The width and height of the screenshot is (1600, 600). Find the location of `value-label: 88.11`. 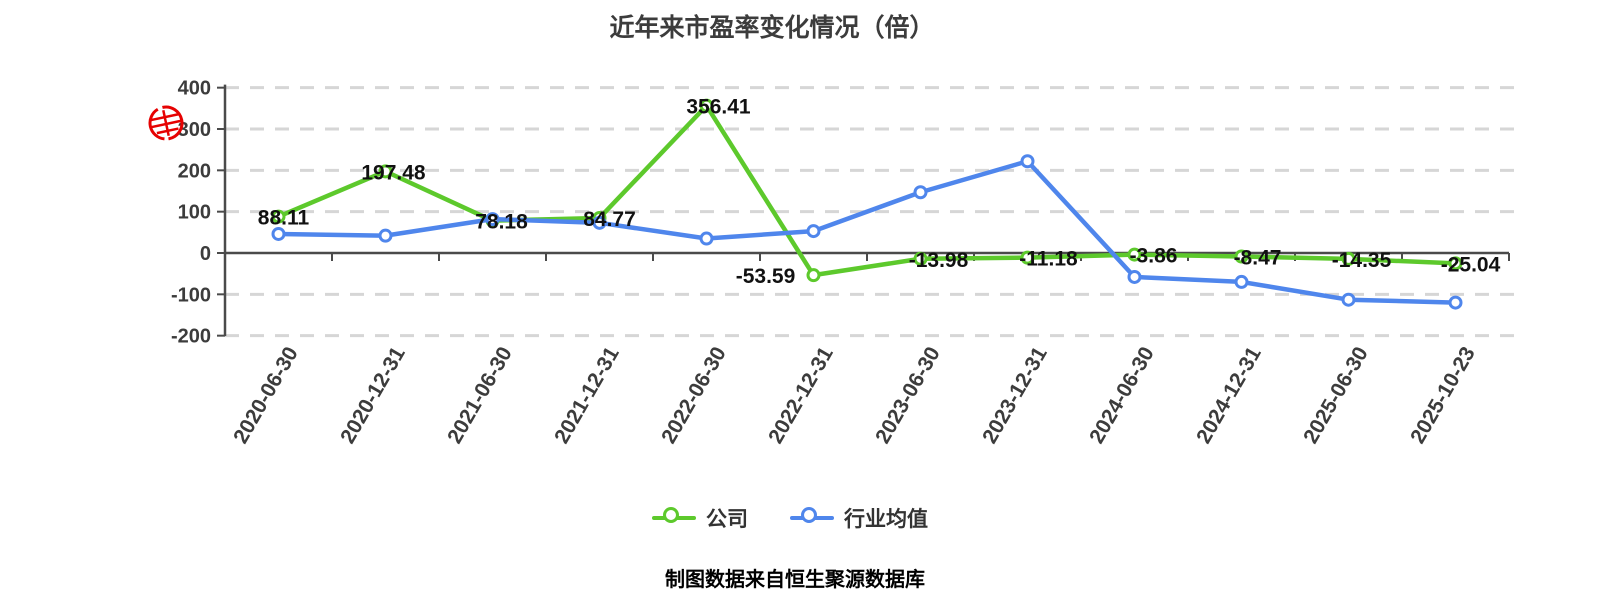

value-label: 88.11 is located at coordinates (284, 218).